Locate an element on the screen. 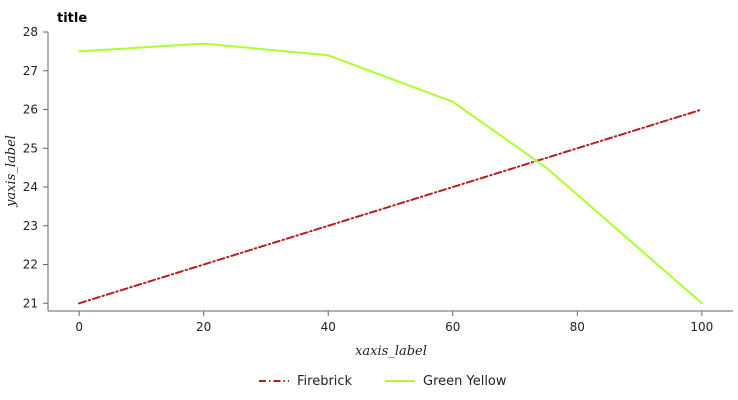 The height and width of the screenshot is (400, 738). x-tick-label: 100 is located at coordinates (701, 327).